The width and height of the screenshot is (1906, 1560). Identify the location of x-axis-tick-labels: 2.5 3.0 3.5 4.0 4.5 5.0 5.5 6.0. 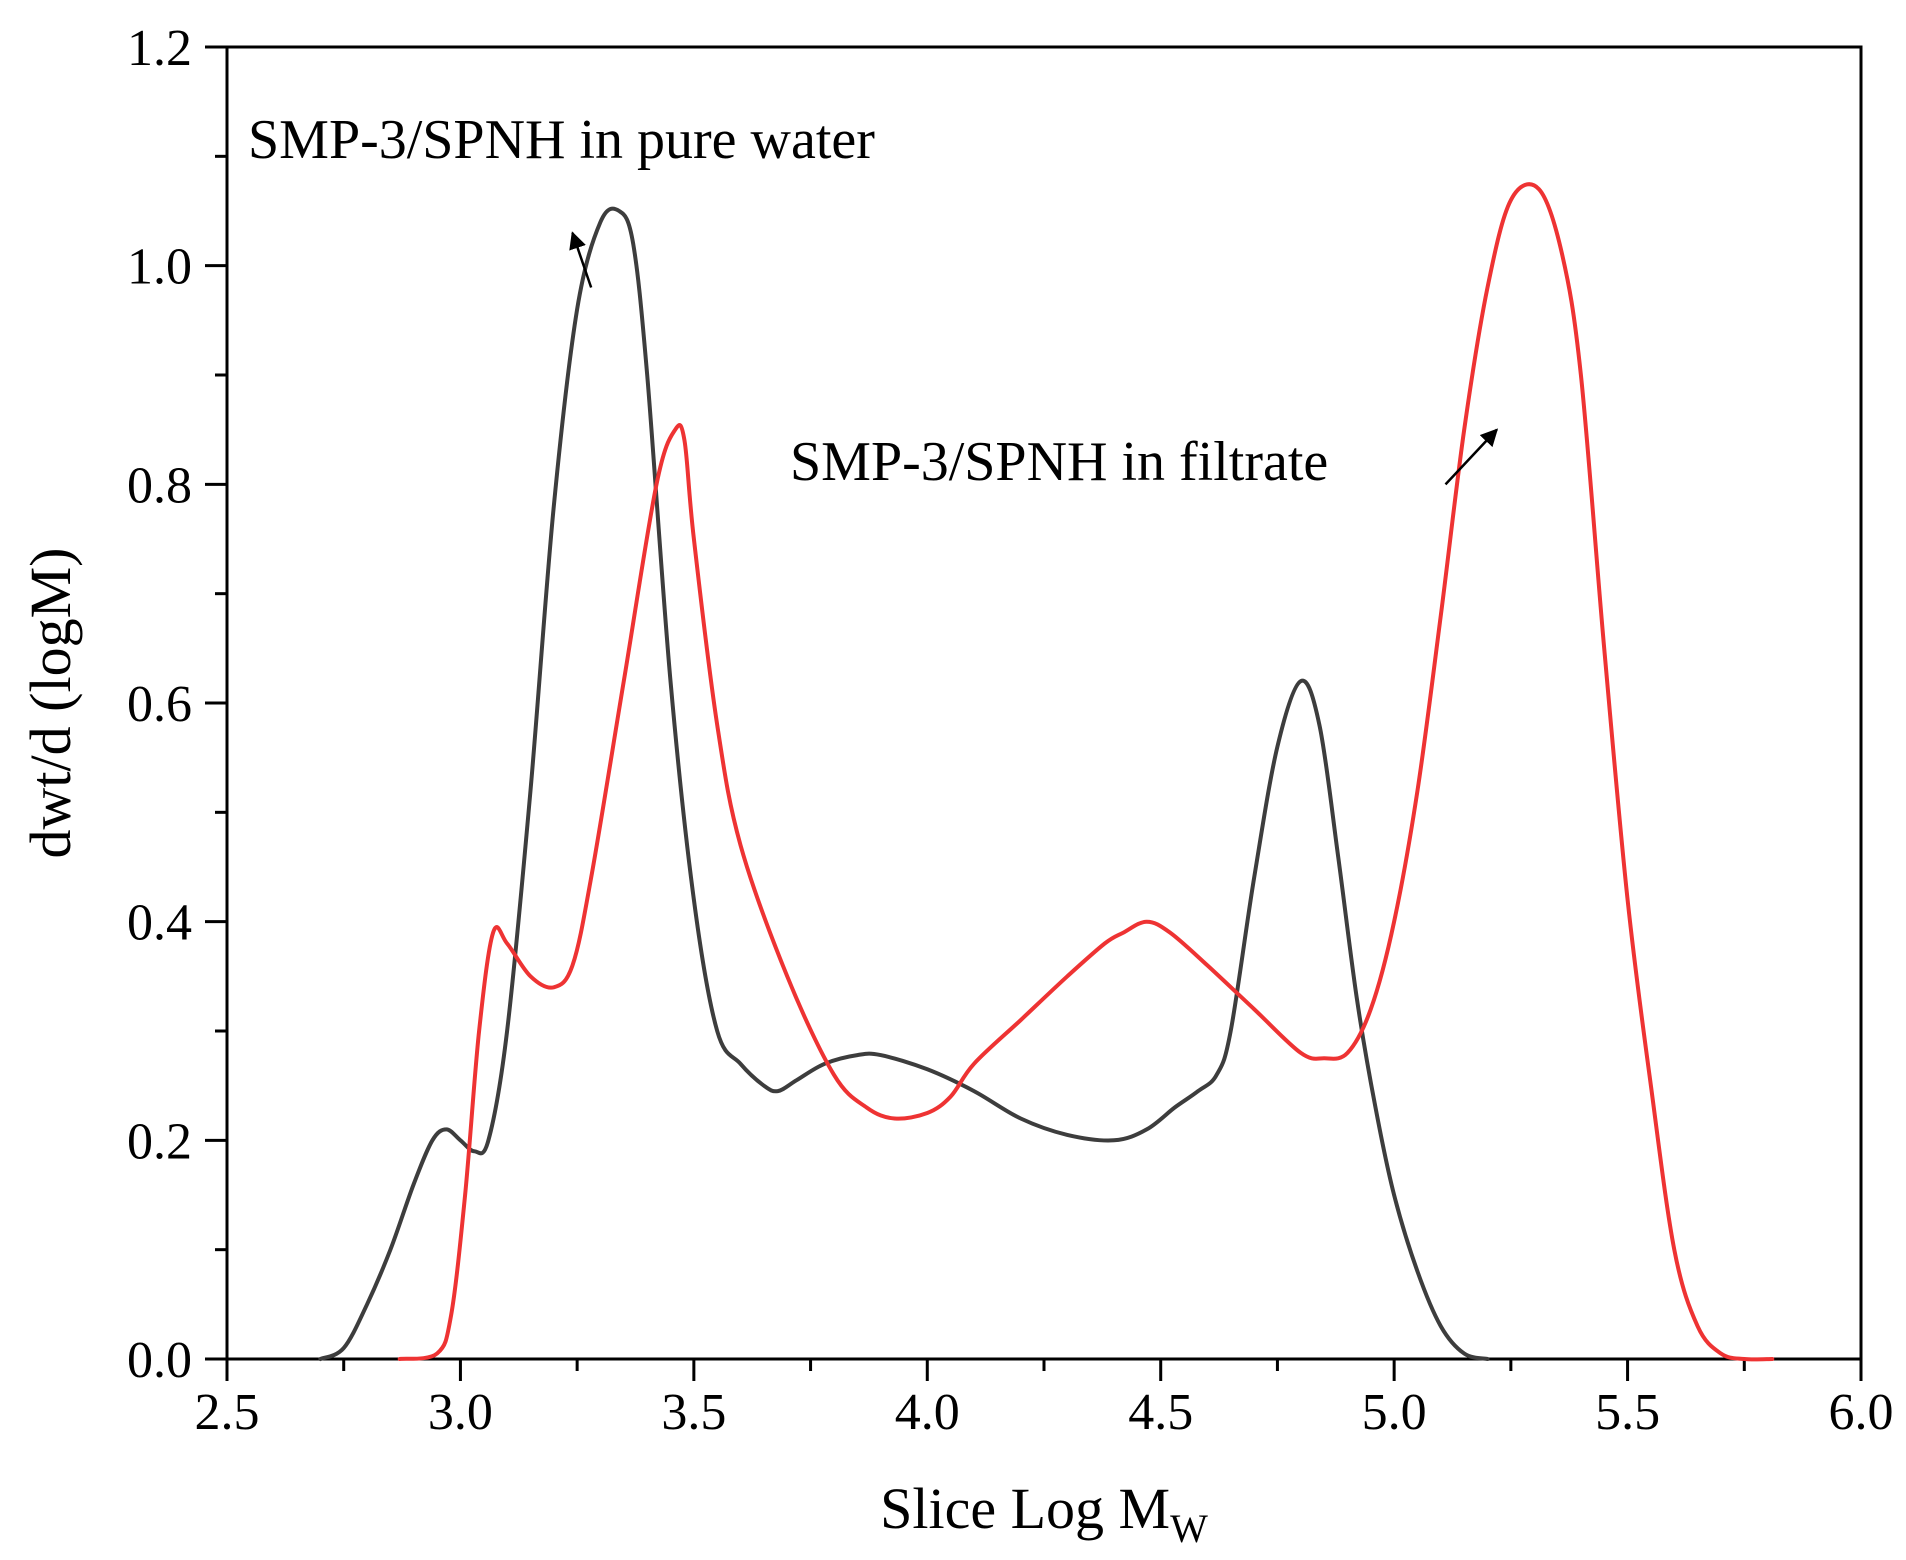
(1044, 1412).